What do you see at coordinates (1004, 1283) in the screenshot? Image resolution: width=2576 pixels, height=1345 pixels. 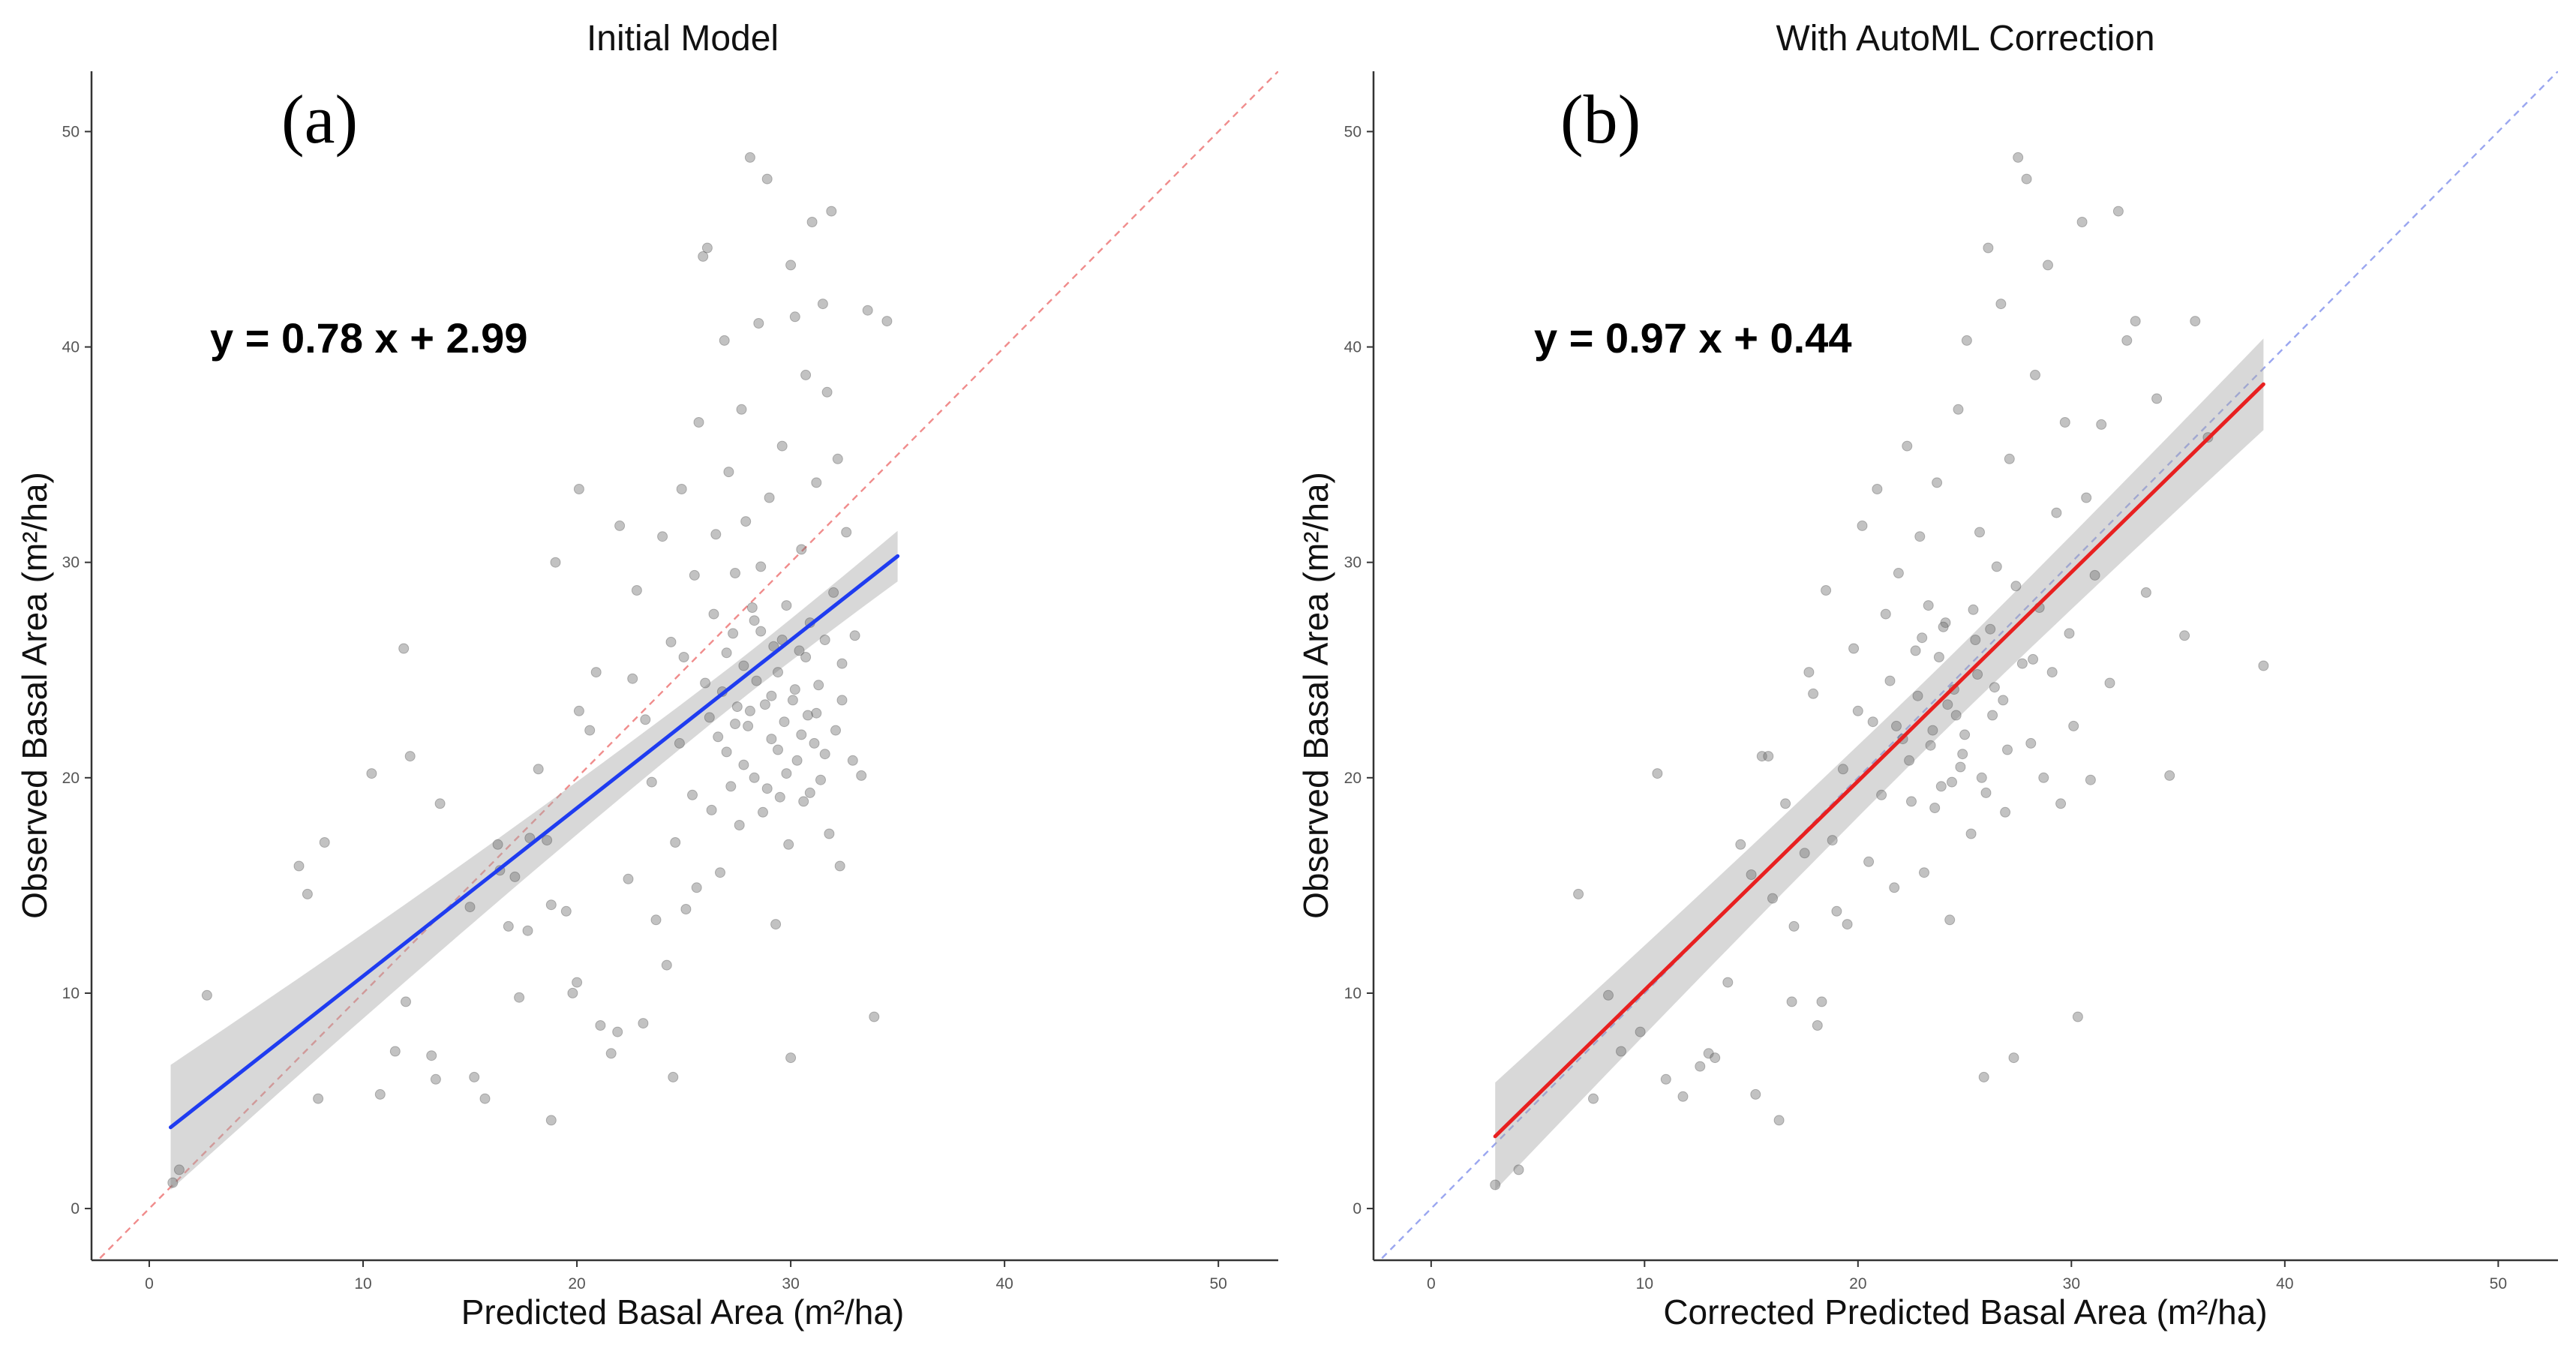 I see `x-tick-label: 40` at bounding box center [1004, 1283].